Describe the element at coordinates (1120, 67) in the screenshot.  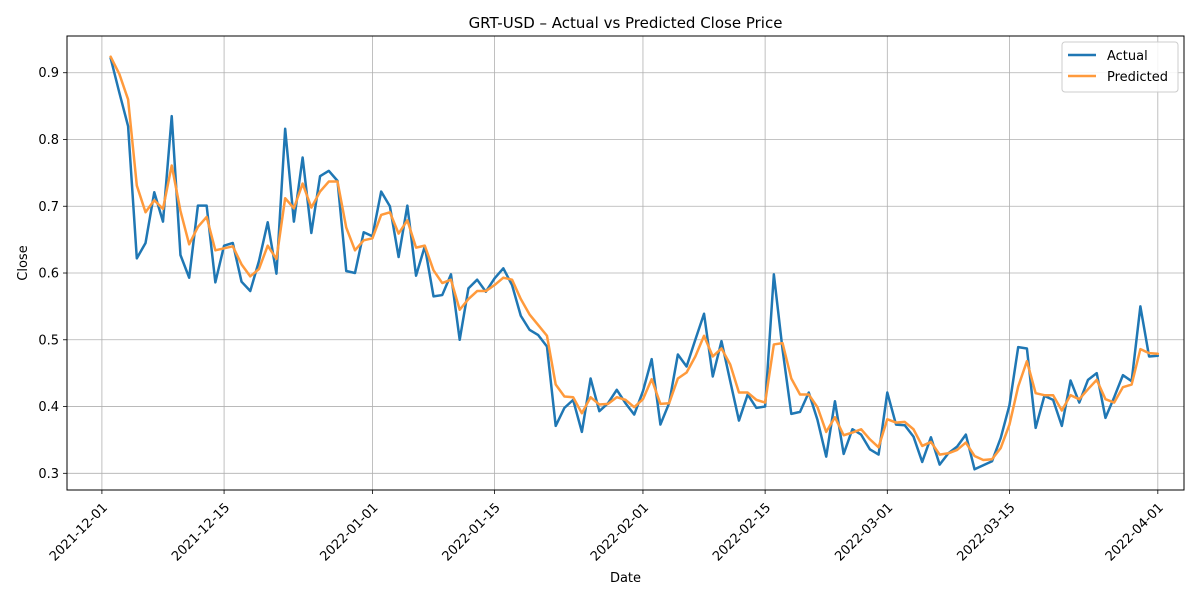
I see `legend: Actual Predicted` at that location.